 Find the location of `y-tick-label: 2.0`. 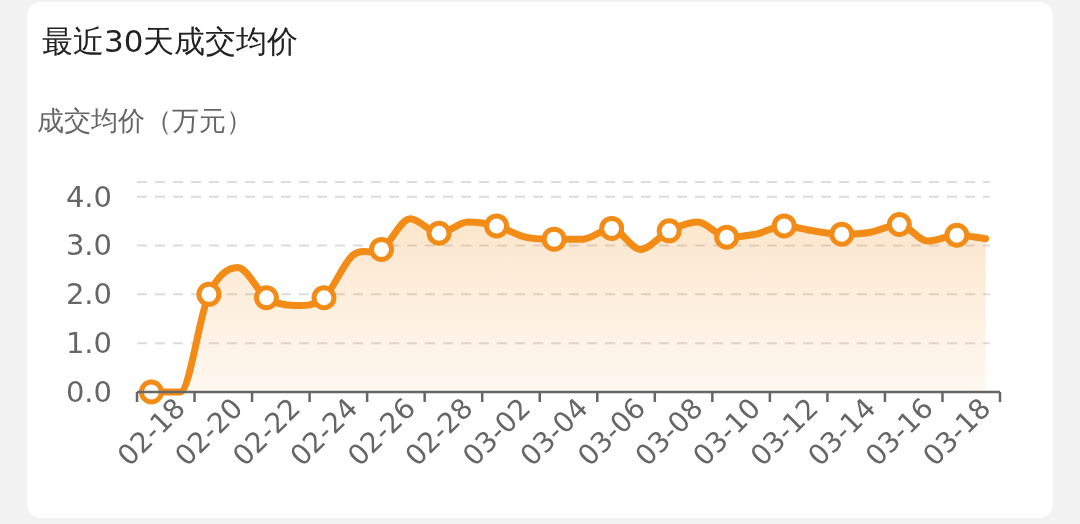

y-tick-label: 2.0 is located at coordinates (88, 294).